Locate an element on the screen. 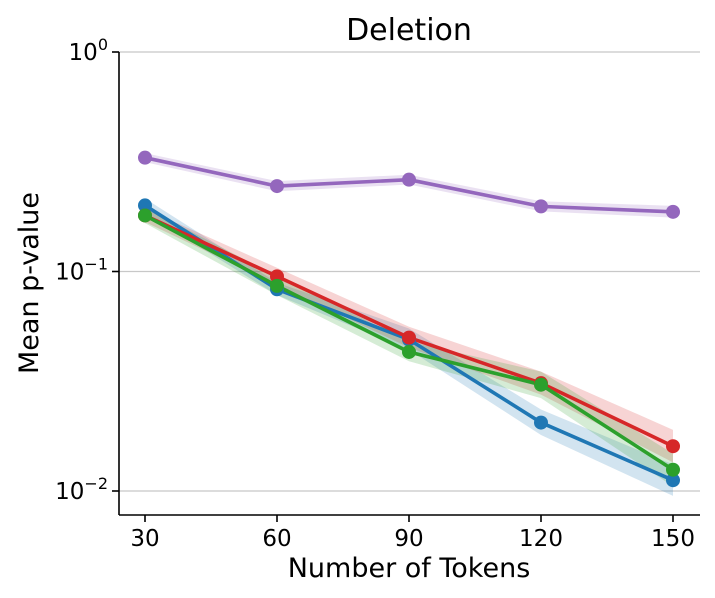  y-axis-ticks: 10⁰ 10⁻¹ 10⁻² is located at coordinates (87, 270).